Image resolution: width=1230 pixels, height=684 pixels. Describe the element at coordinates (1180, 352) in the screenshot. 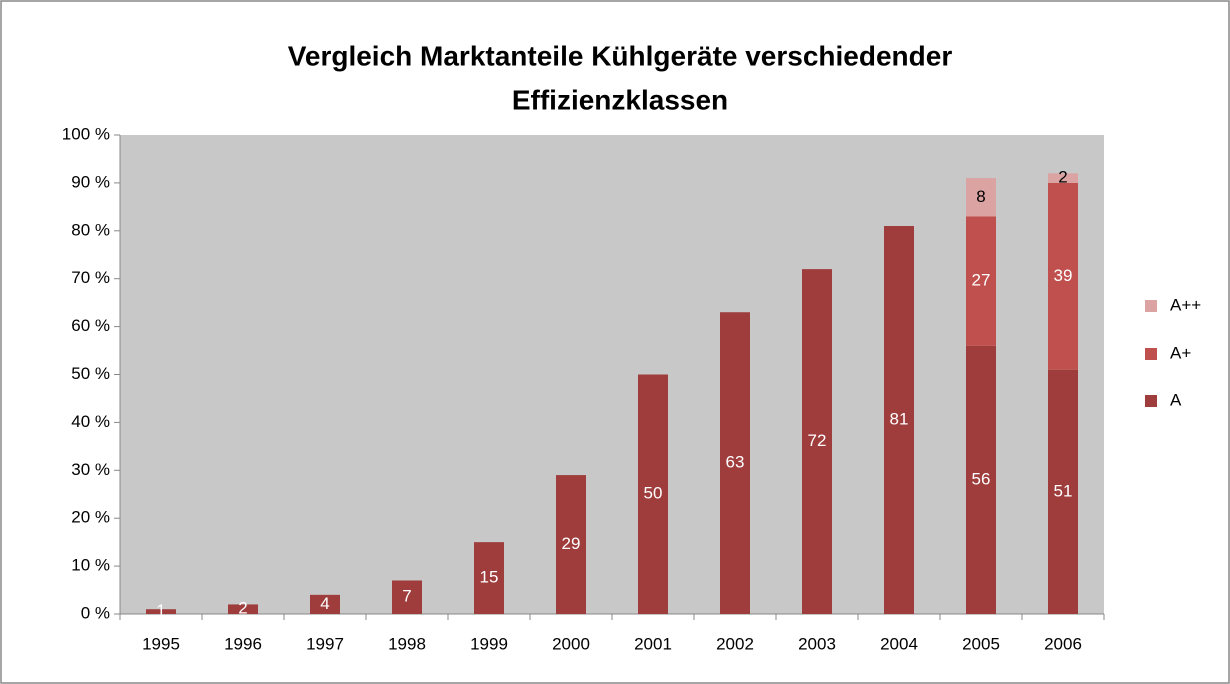

I see `legend-label: A+` at that location.